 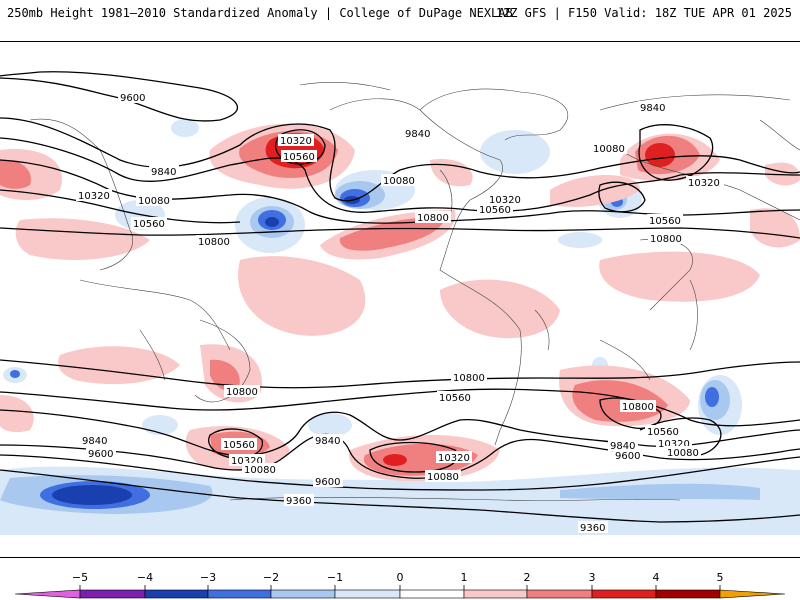 I want to click on colorbar-swatches, so click(x=400, y=594).